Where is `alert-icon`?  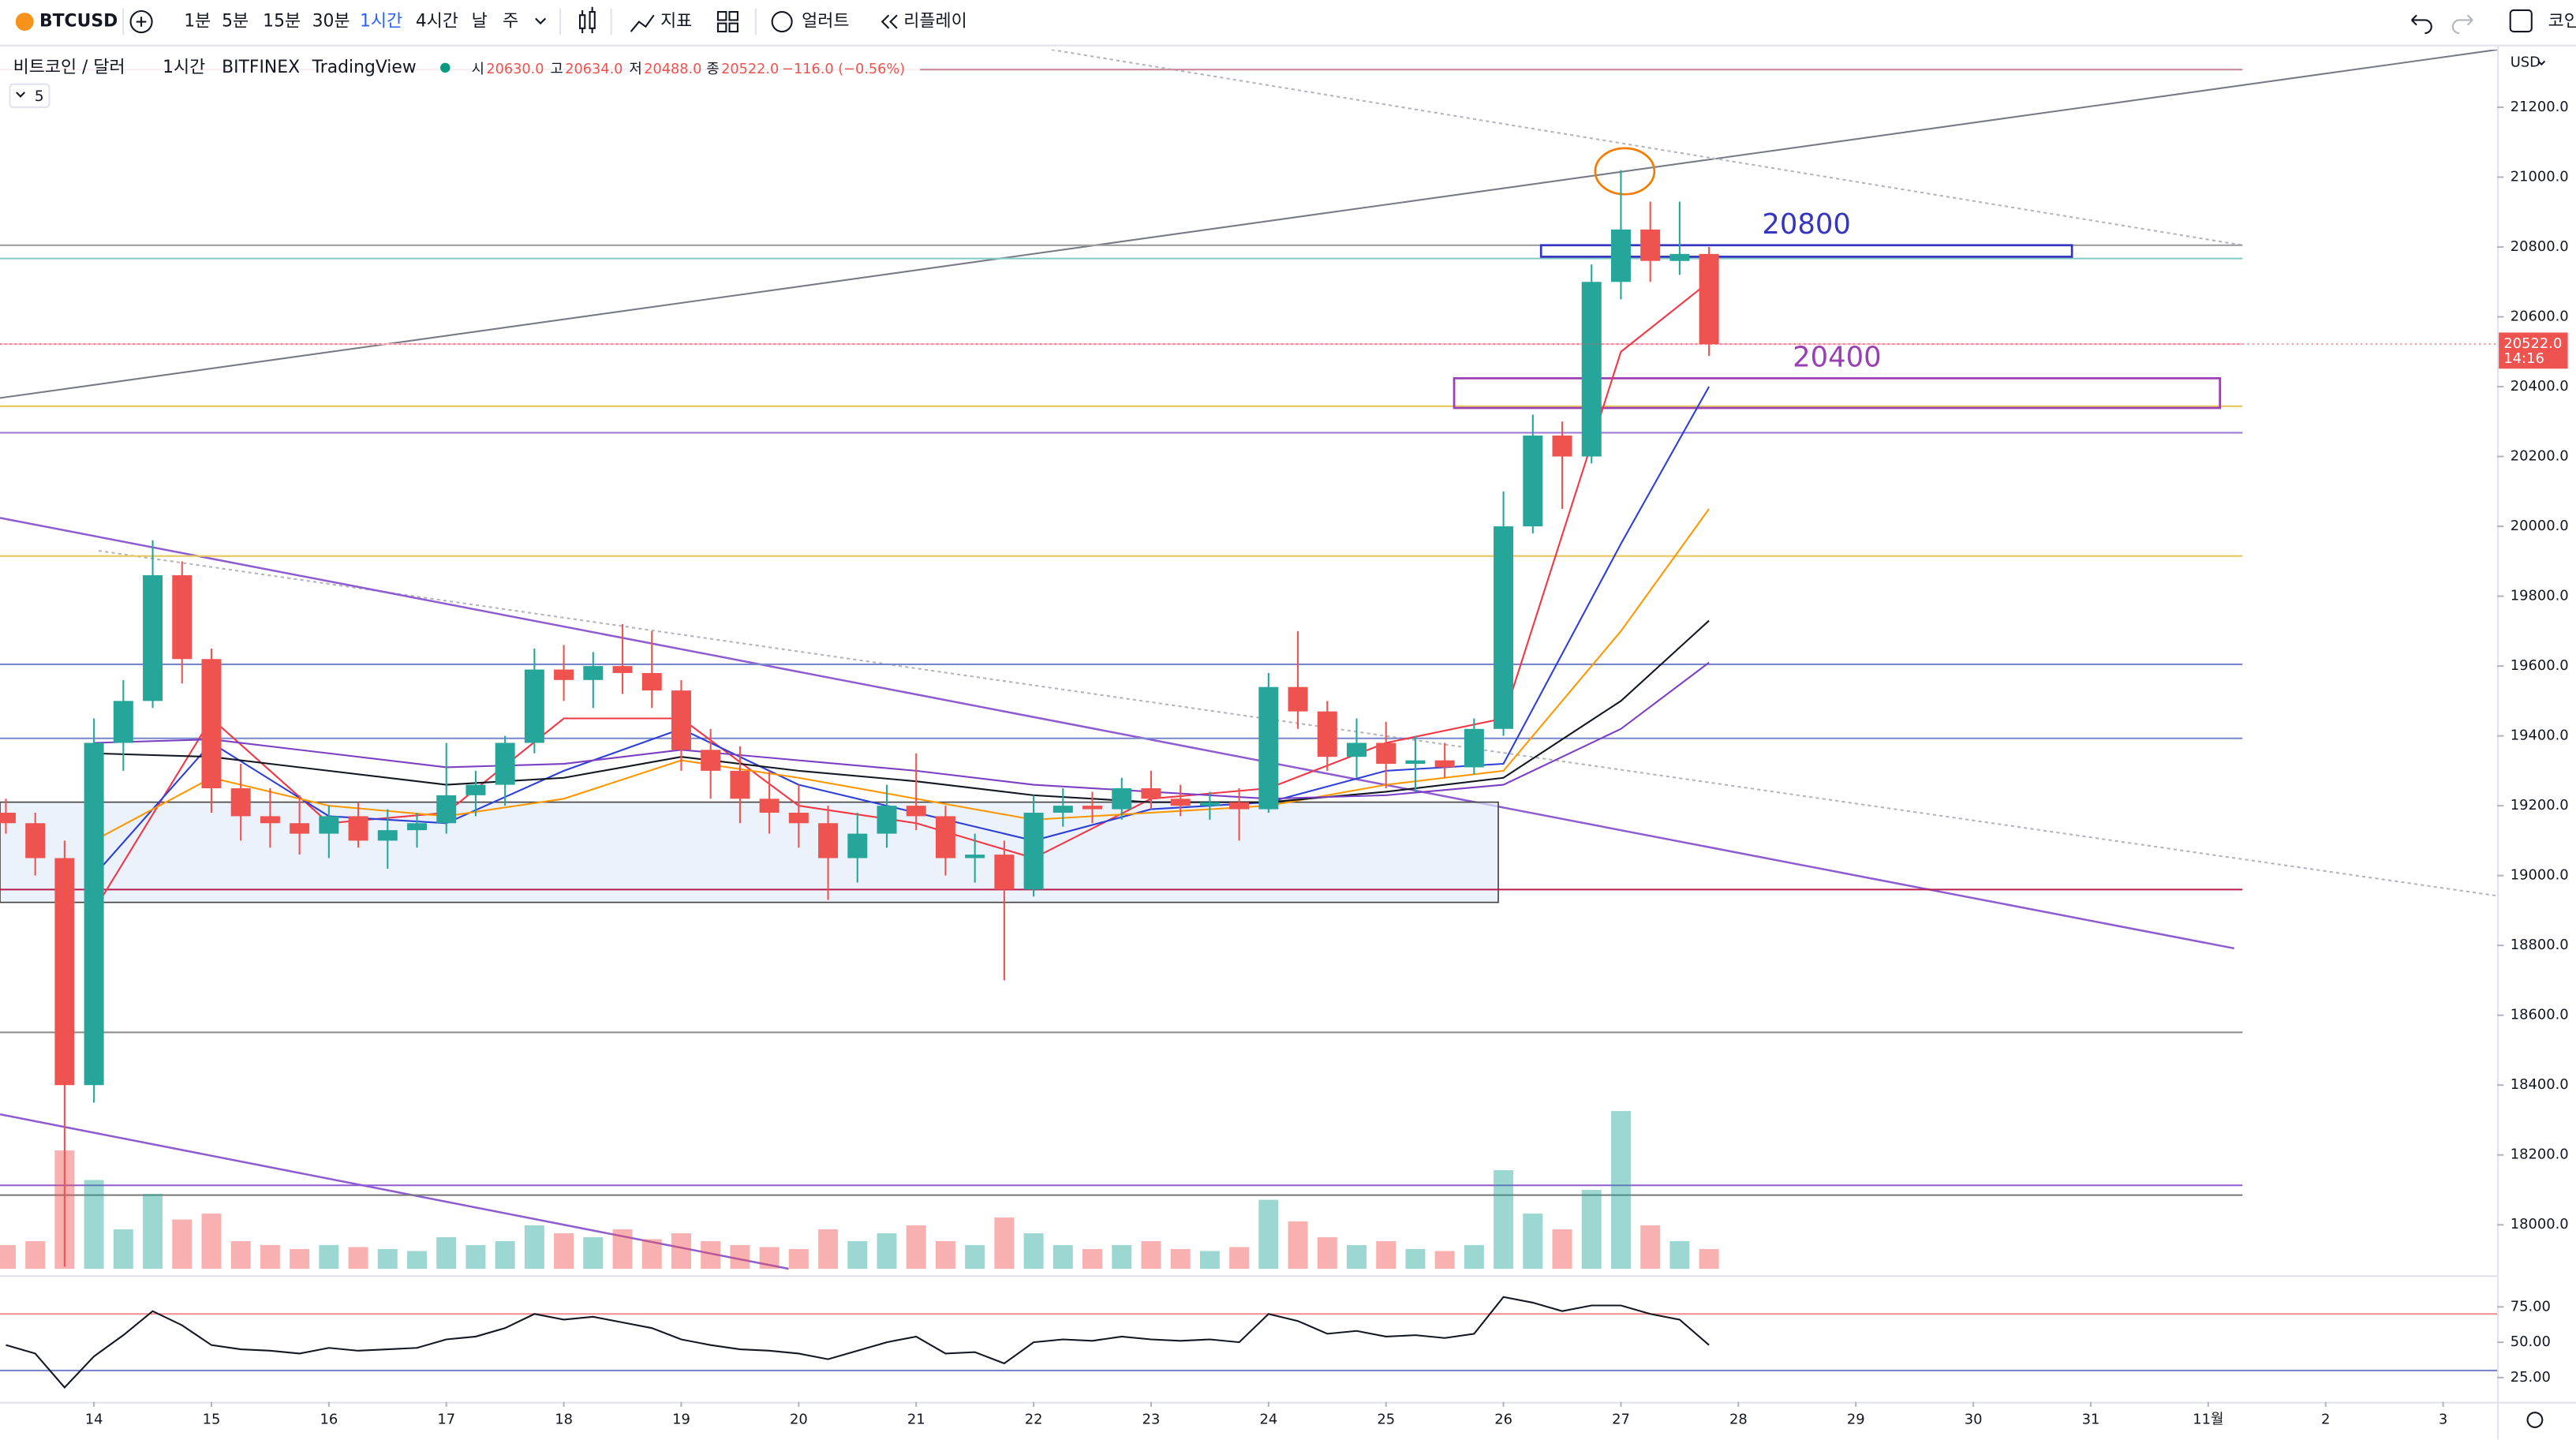
alert-icon is located at coordinates (782, 22).